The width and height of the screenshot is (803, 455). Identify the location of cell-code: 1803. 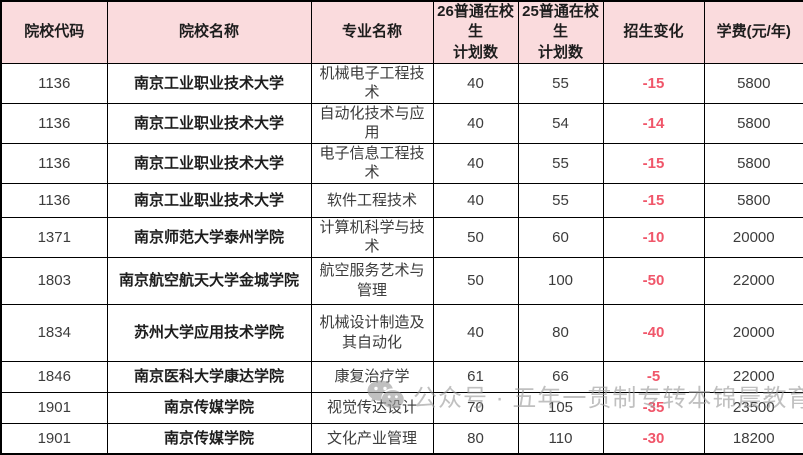
(54, 280).